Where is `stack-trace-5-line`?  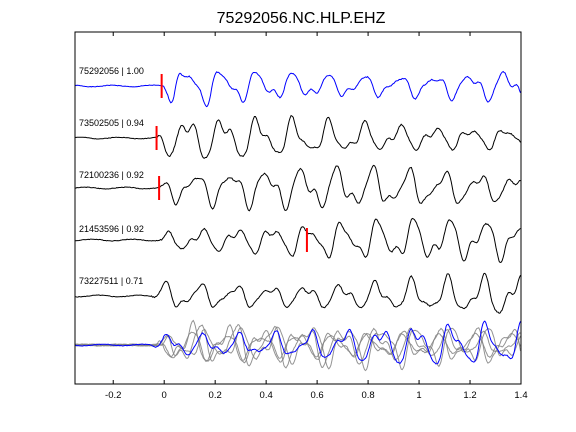
stack-trace-5-line is located at coordinates (297, 342).